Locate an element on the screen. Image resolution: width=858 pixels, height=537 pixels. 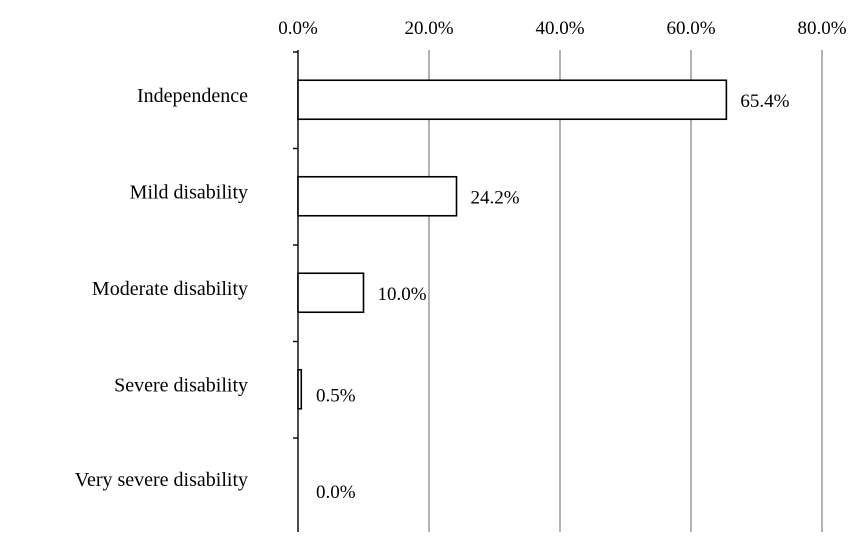
value-axis-ticks: 0.0% 20.0% 40.0% 60.0% 80.0% is located at coordinates (562, 28).